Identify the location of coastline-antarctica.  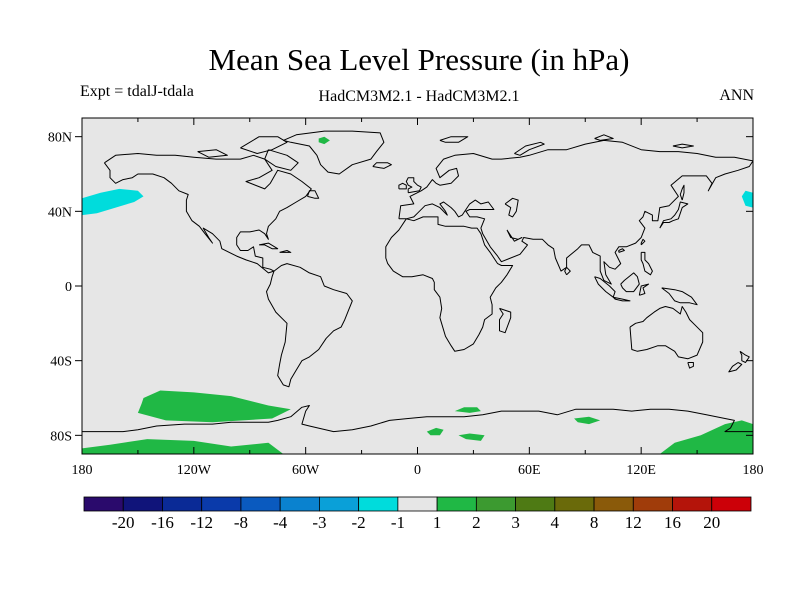
(417, 419).